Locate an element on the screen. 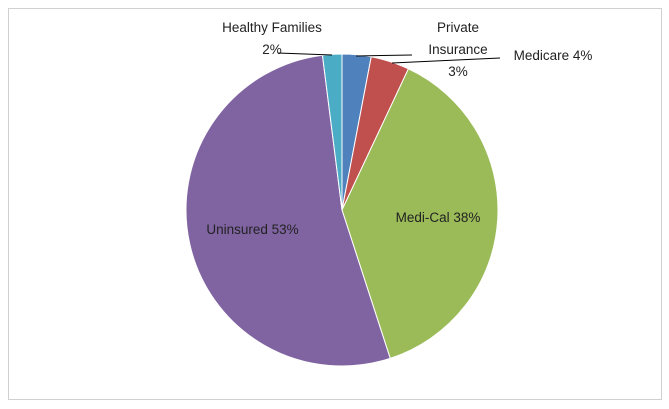 The image size is (669, 409). data-label: Medicare 4% is located at coordinates (553, 56).